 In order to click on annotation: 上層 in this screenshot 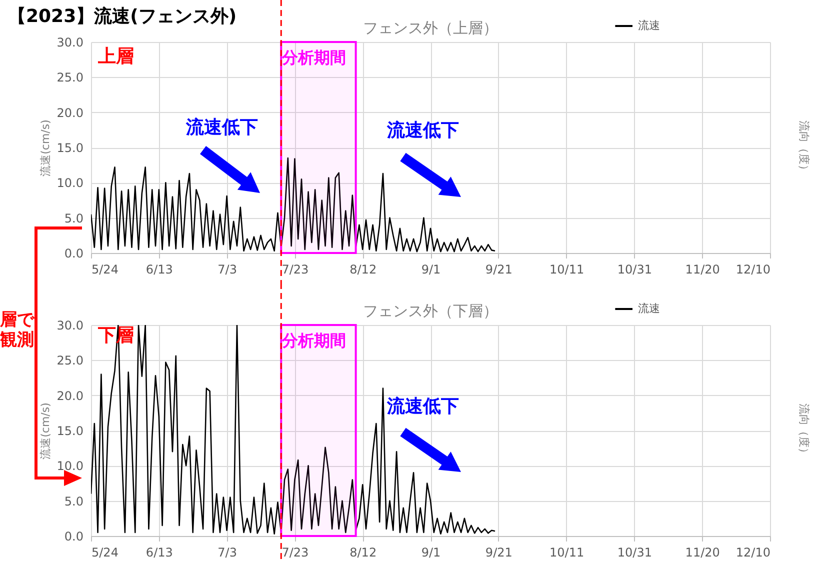, I will do `click(116, 57)`.